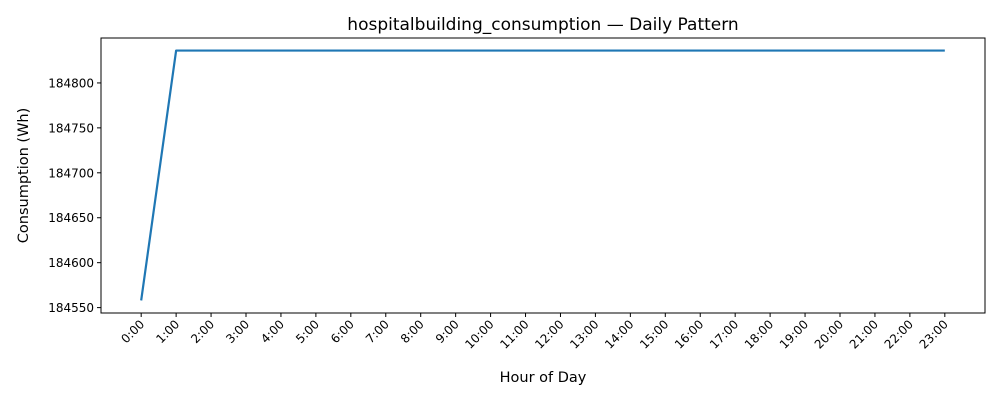  I want to click on x-tick-label: 2:00, so click(202, 331).